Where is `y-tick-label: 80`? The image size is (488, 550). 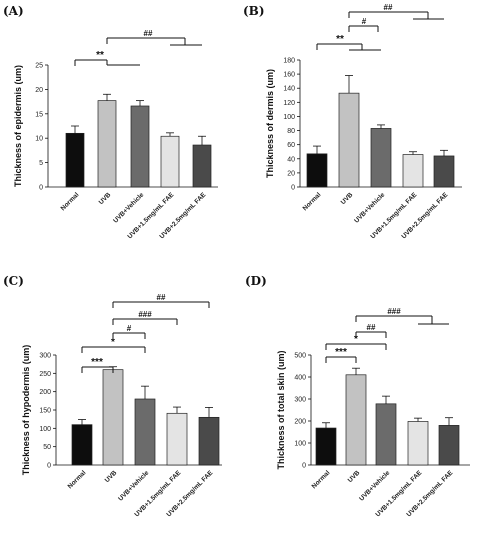 y-tick-label: 80 is located at coordinates (291, 131).